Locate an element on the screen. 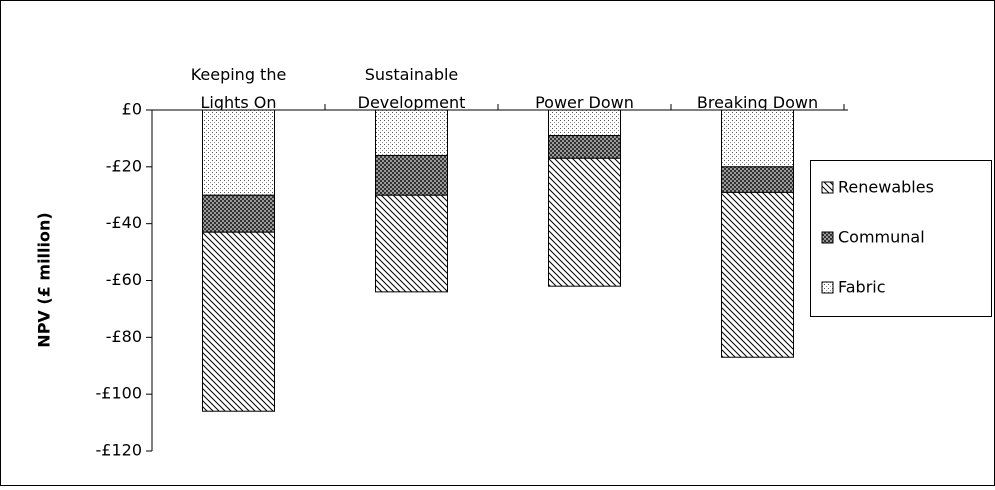  y-tick-label: -£20 is located at coordinates (124, 165).